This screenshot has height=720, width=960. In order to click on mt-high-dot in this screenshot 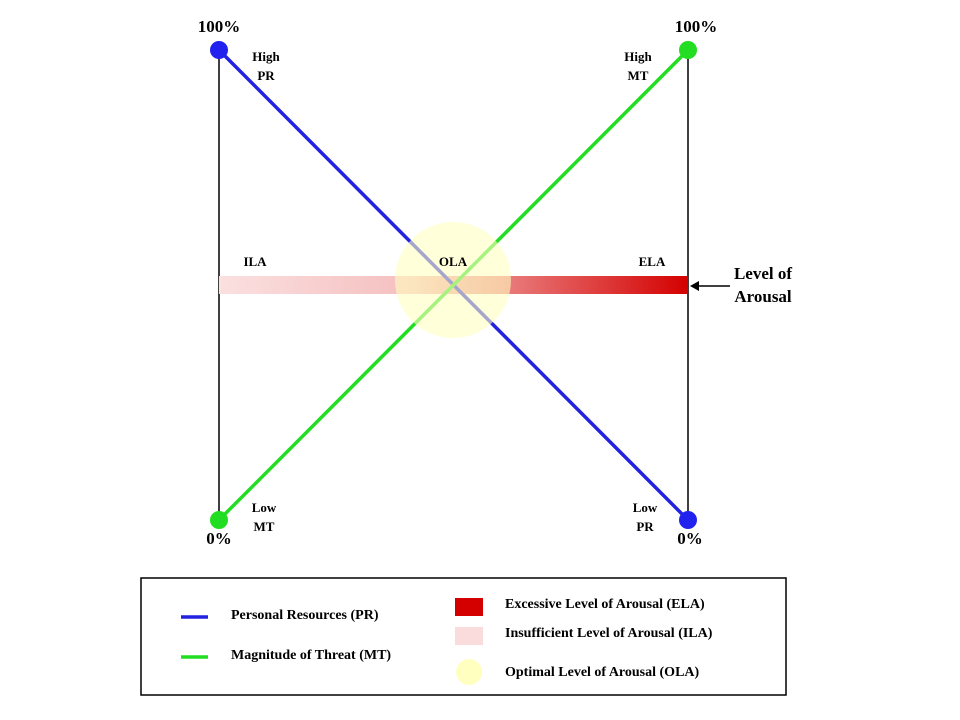, I will do `click(688, 50)`.